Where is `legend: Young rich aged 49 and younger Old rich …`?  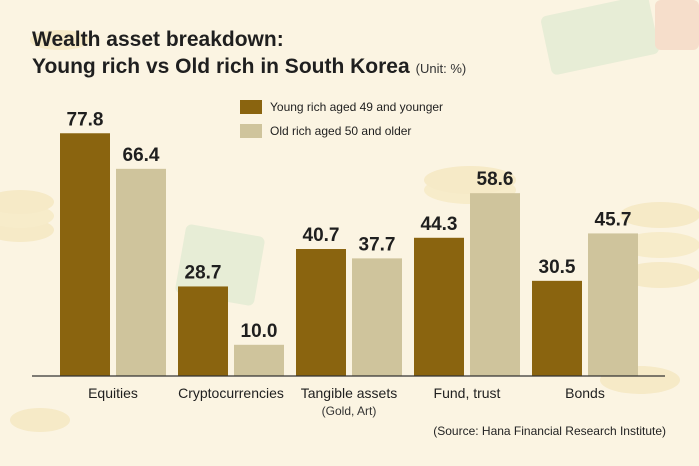 legend: Young rich aged 49 and younger Old rich … is located at coordinates (341, 119).